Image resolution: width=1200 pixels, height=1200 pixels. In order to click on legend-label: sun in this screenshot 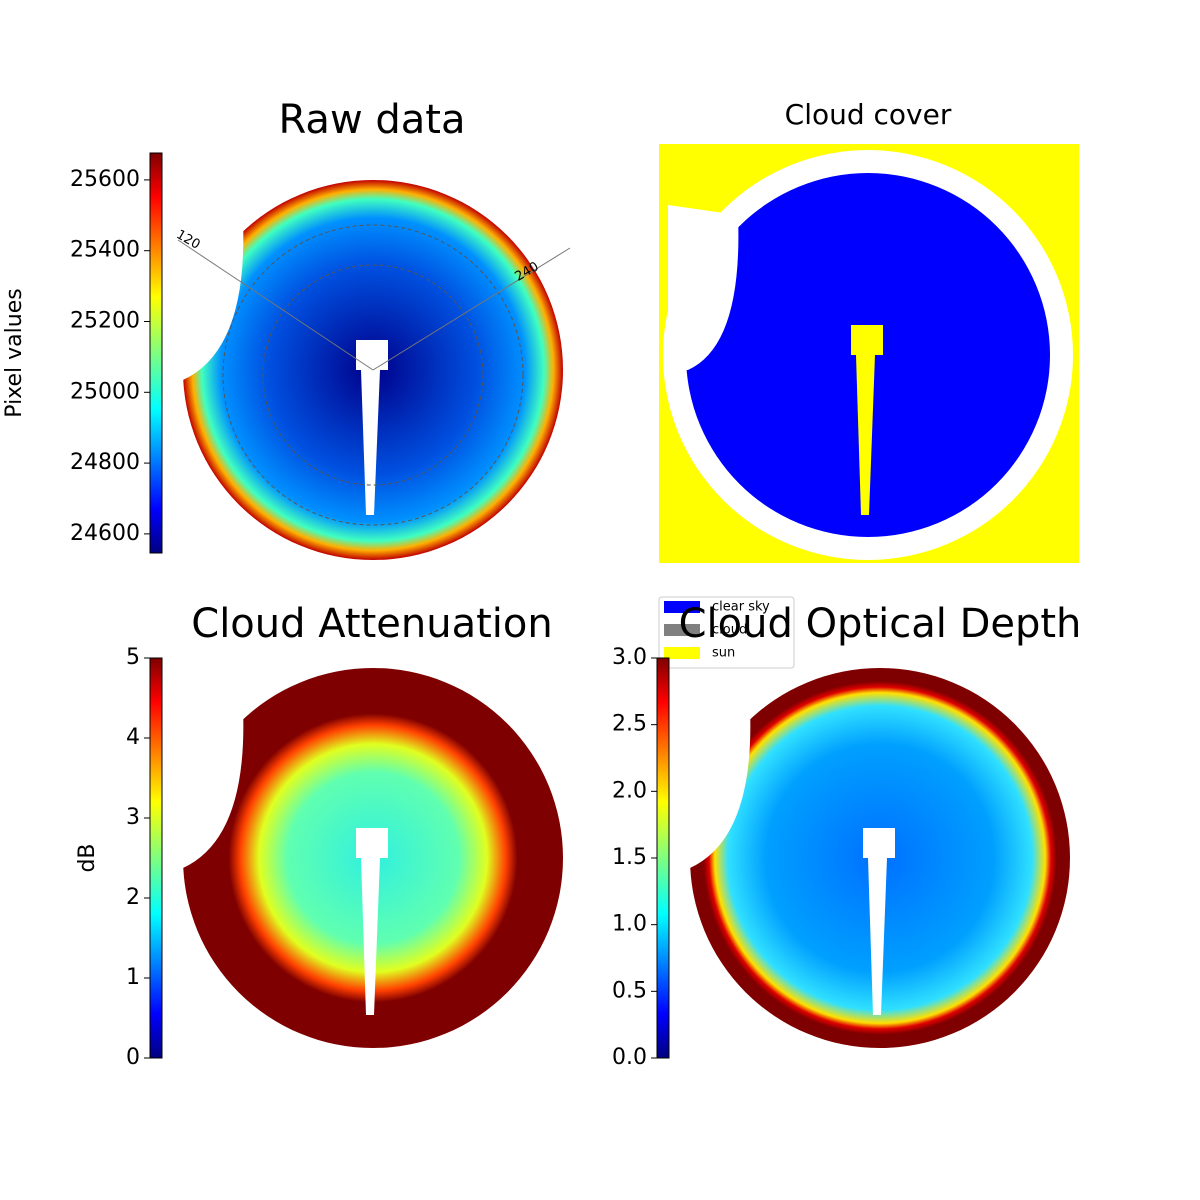, I will do `click(723, 653)`.